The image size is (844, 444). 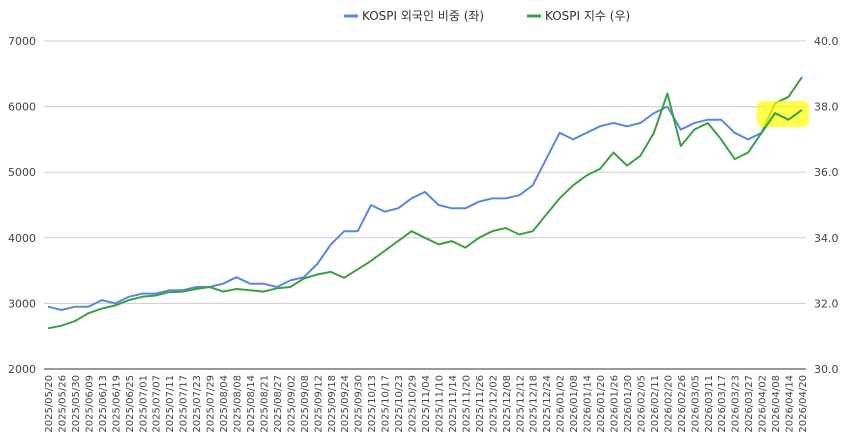 I want to click on y-right-tick-label: 36.0, so click(x=826, y=172).